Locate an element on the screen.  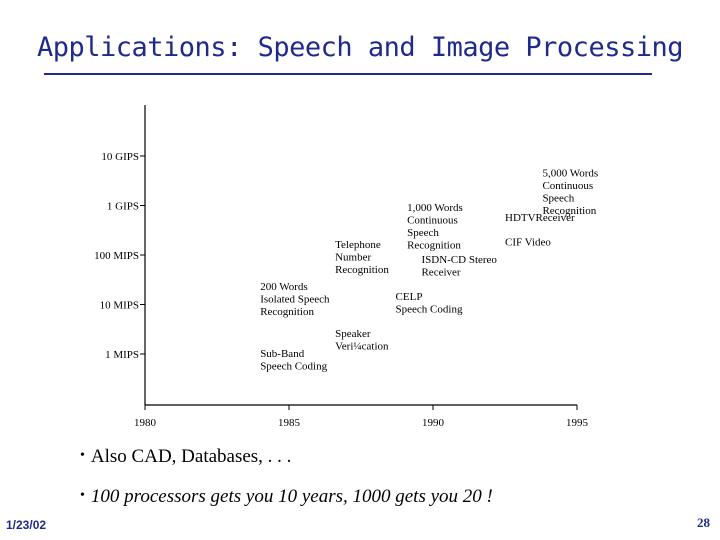
application-annotation: 200 Words Isolated Speech Recognition is located at coordinates (295, 299).